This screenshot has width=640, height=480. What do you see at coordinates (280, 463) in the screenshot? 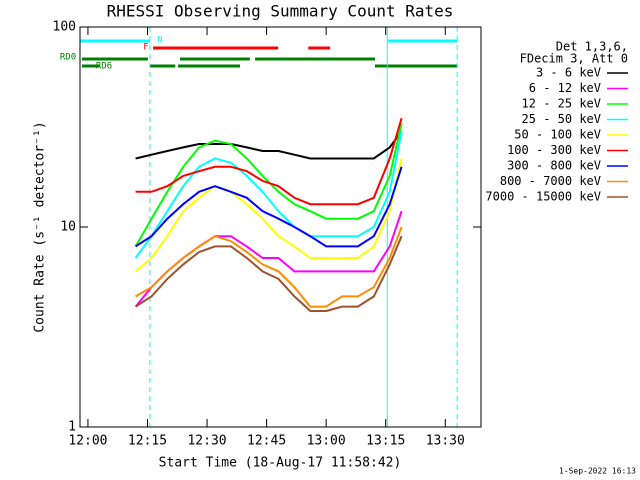
I see `x-axis-label: Start Time (18-Aug-17 11:58:42)` at bounding box center [280, 463].